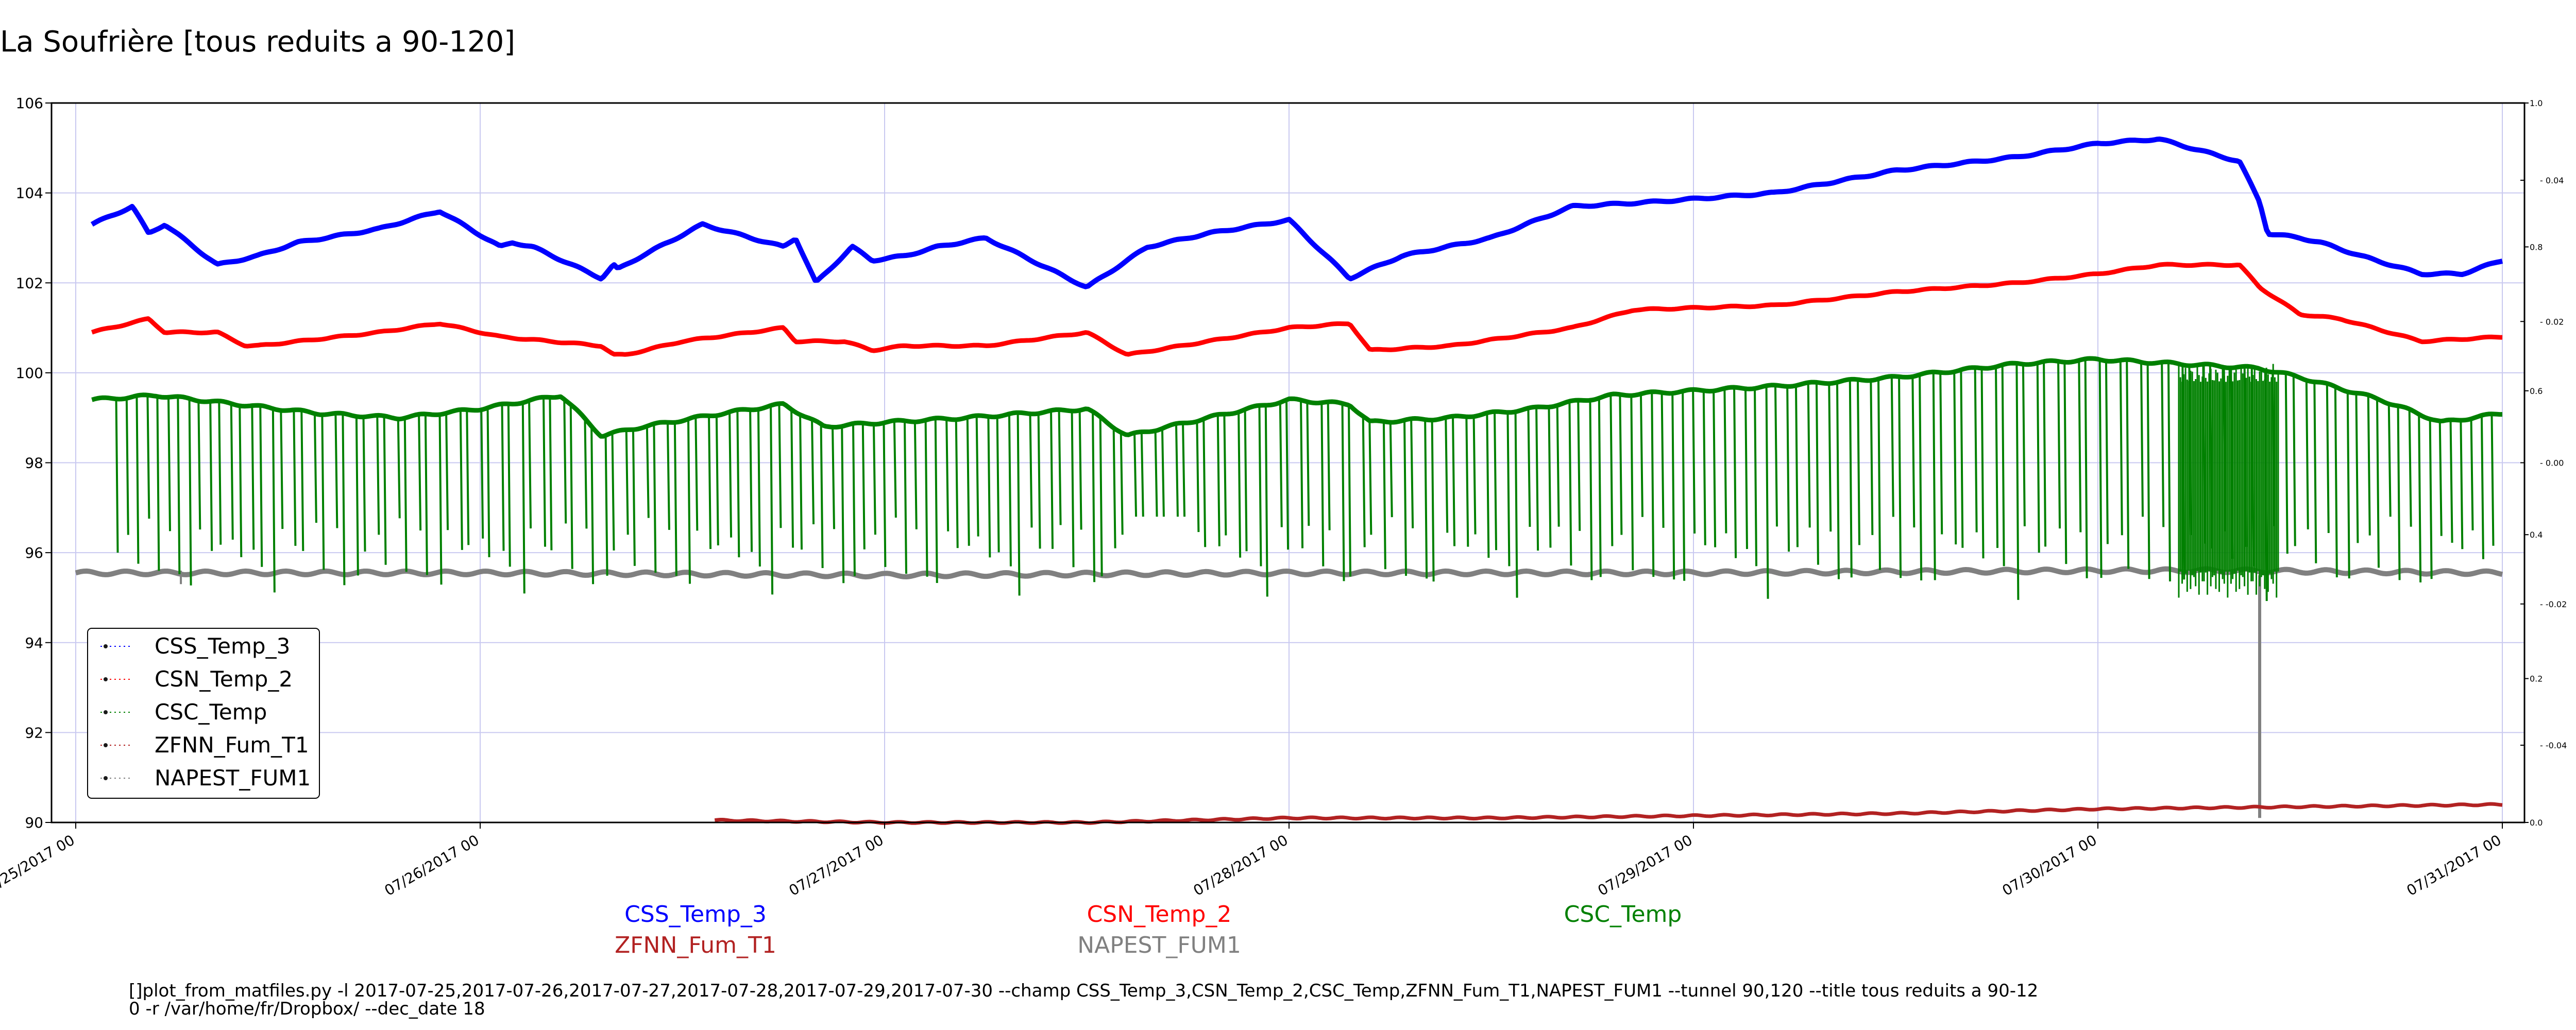 The image size is (2576, 1030). Describe the element at coordinates (837, 865) in the screenshot. I see `x-tick-label: 07/27/2017 00` at that location.